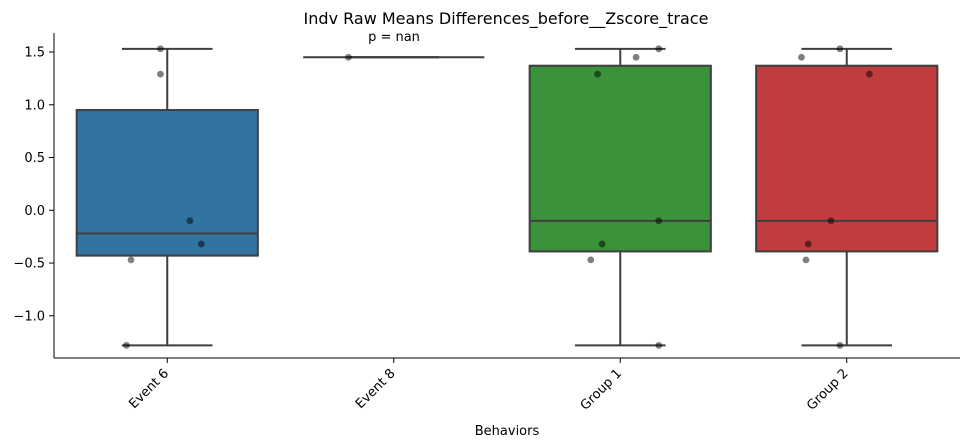 The image size is (970, 447). What do you see at coordinates (827, 389) in the screenshot?
I see `x-tick-label: Group 2` at bounding box center [827, 389].